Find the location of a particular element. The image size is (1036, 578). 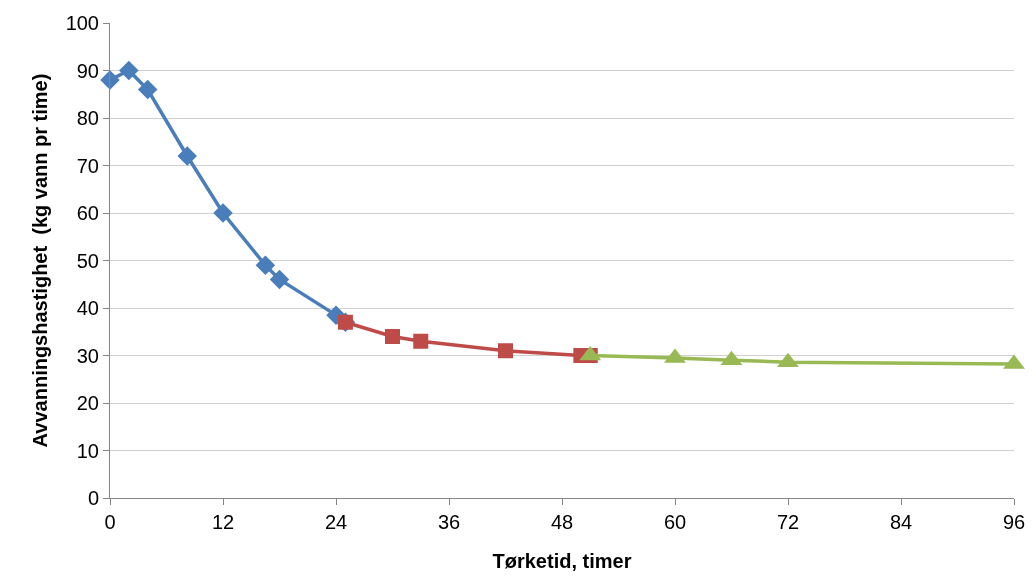

y-tick-label: 10 is located at coordinates (87, 450).